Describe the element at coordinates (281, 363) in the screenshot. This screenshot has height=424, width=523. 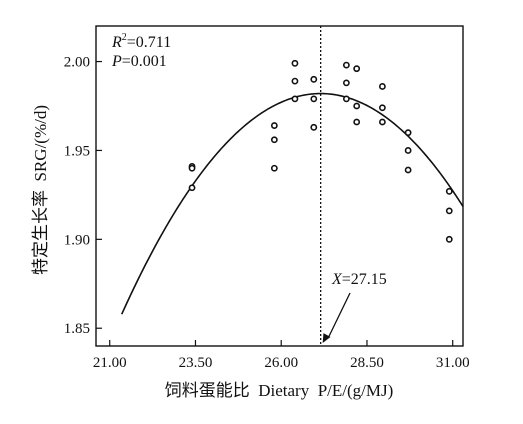
I see `x-tick-label: 26.00` at that location.